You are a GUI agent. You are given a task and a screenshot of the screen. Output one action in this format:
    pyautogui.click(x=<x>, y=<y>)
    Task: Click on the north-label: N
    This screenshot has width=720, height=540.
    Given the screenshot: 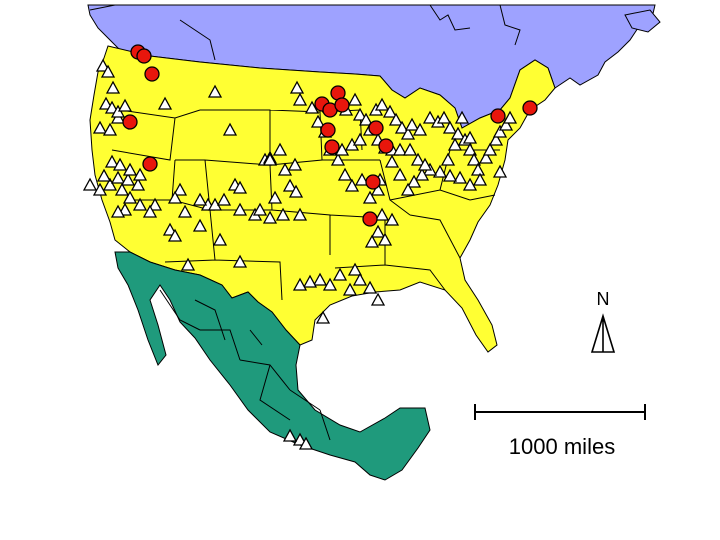 What is the action you would take?
    pyautogui.click(x=603, y=299)
    